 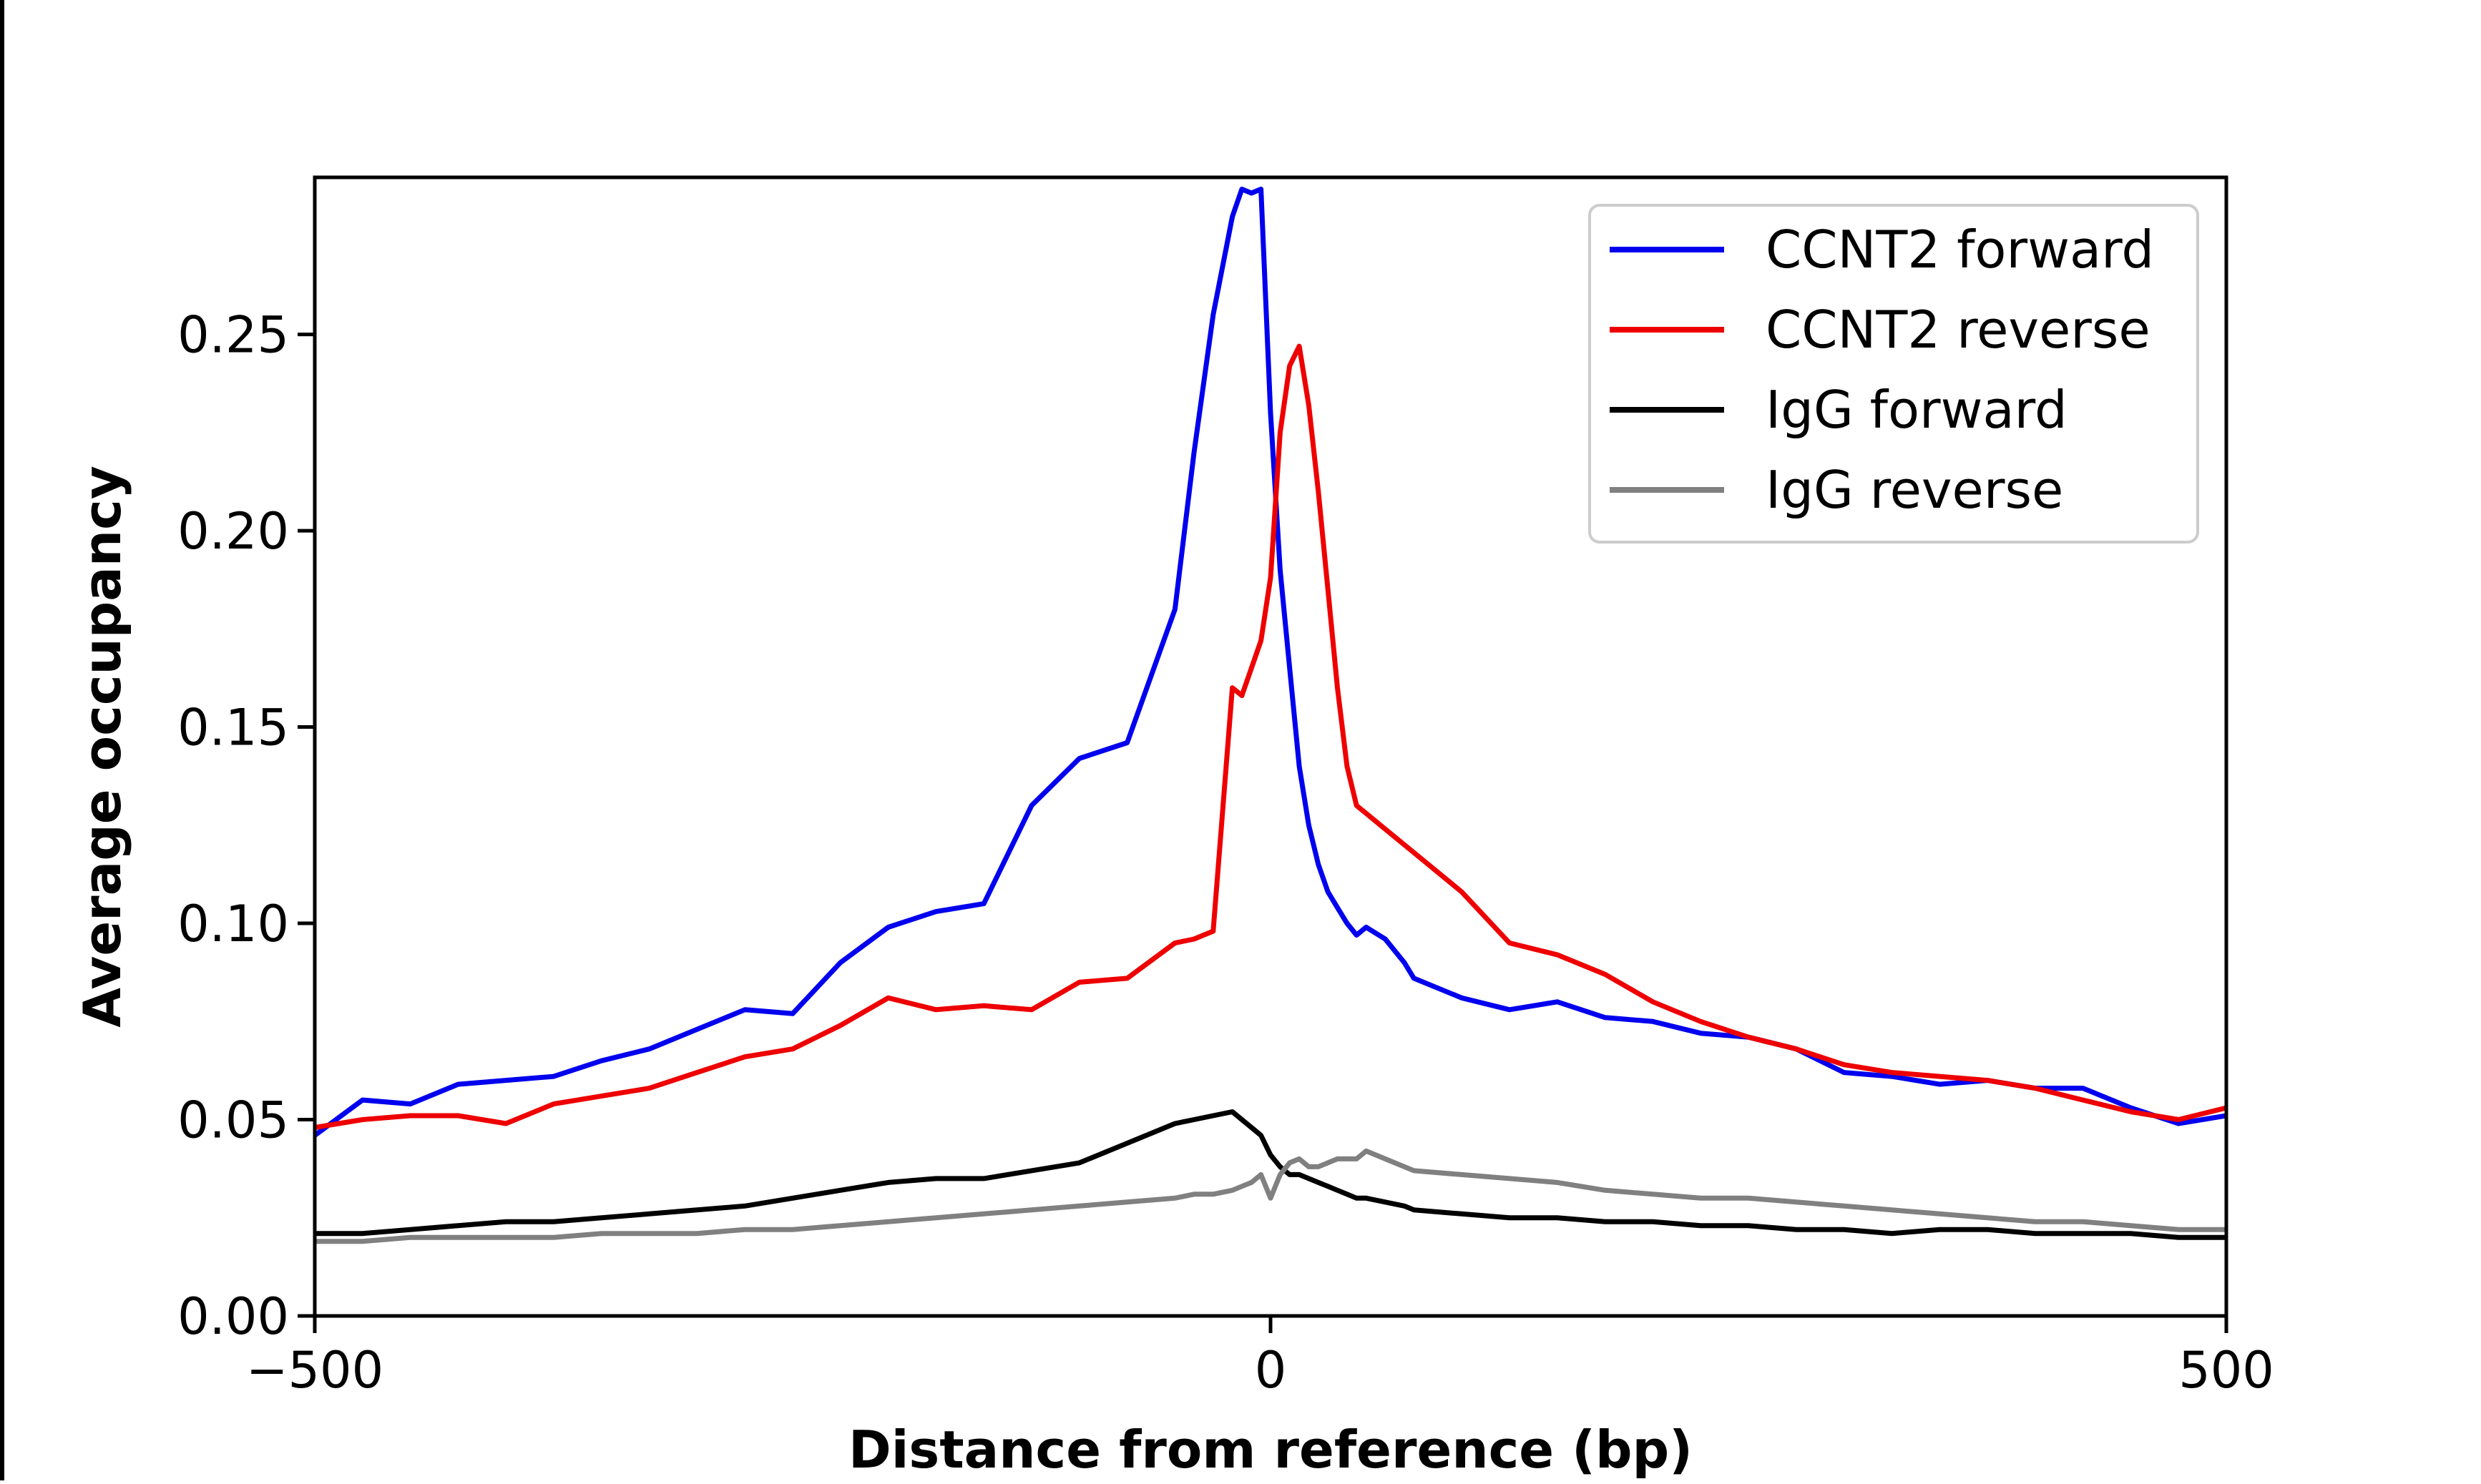 What do you see at coordinates (233, 924) in the screenshot?
I see `y-tick-label: 0.10` at bounding box center [233, 924].